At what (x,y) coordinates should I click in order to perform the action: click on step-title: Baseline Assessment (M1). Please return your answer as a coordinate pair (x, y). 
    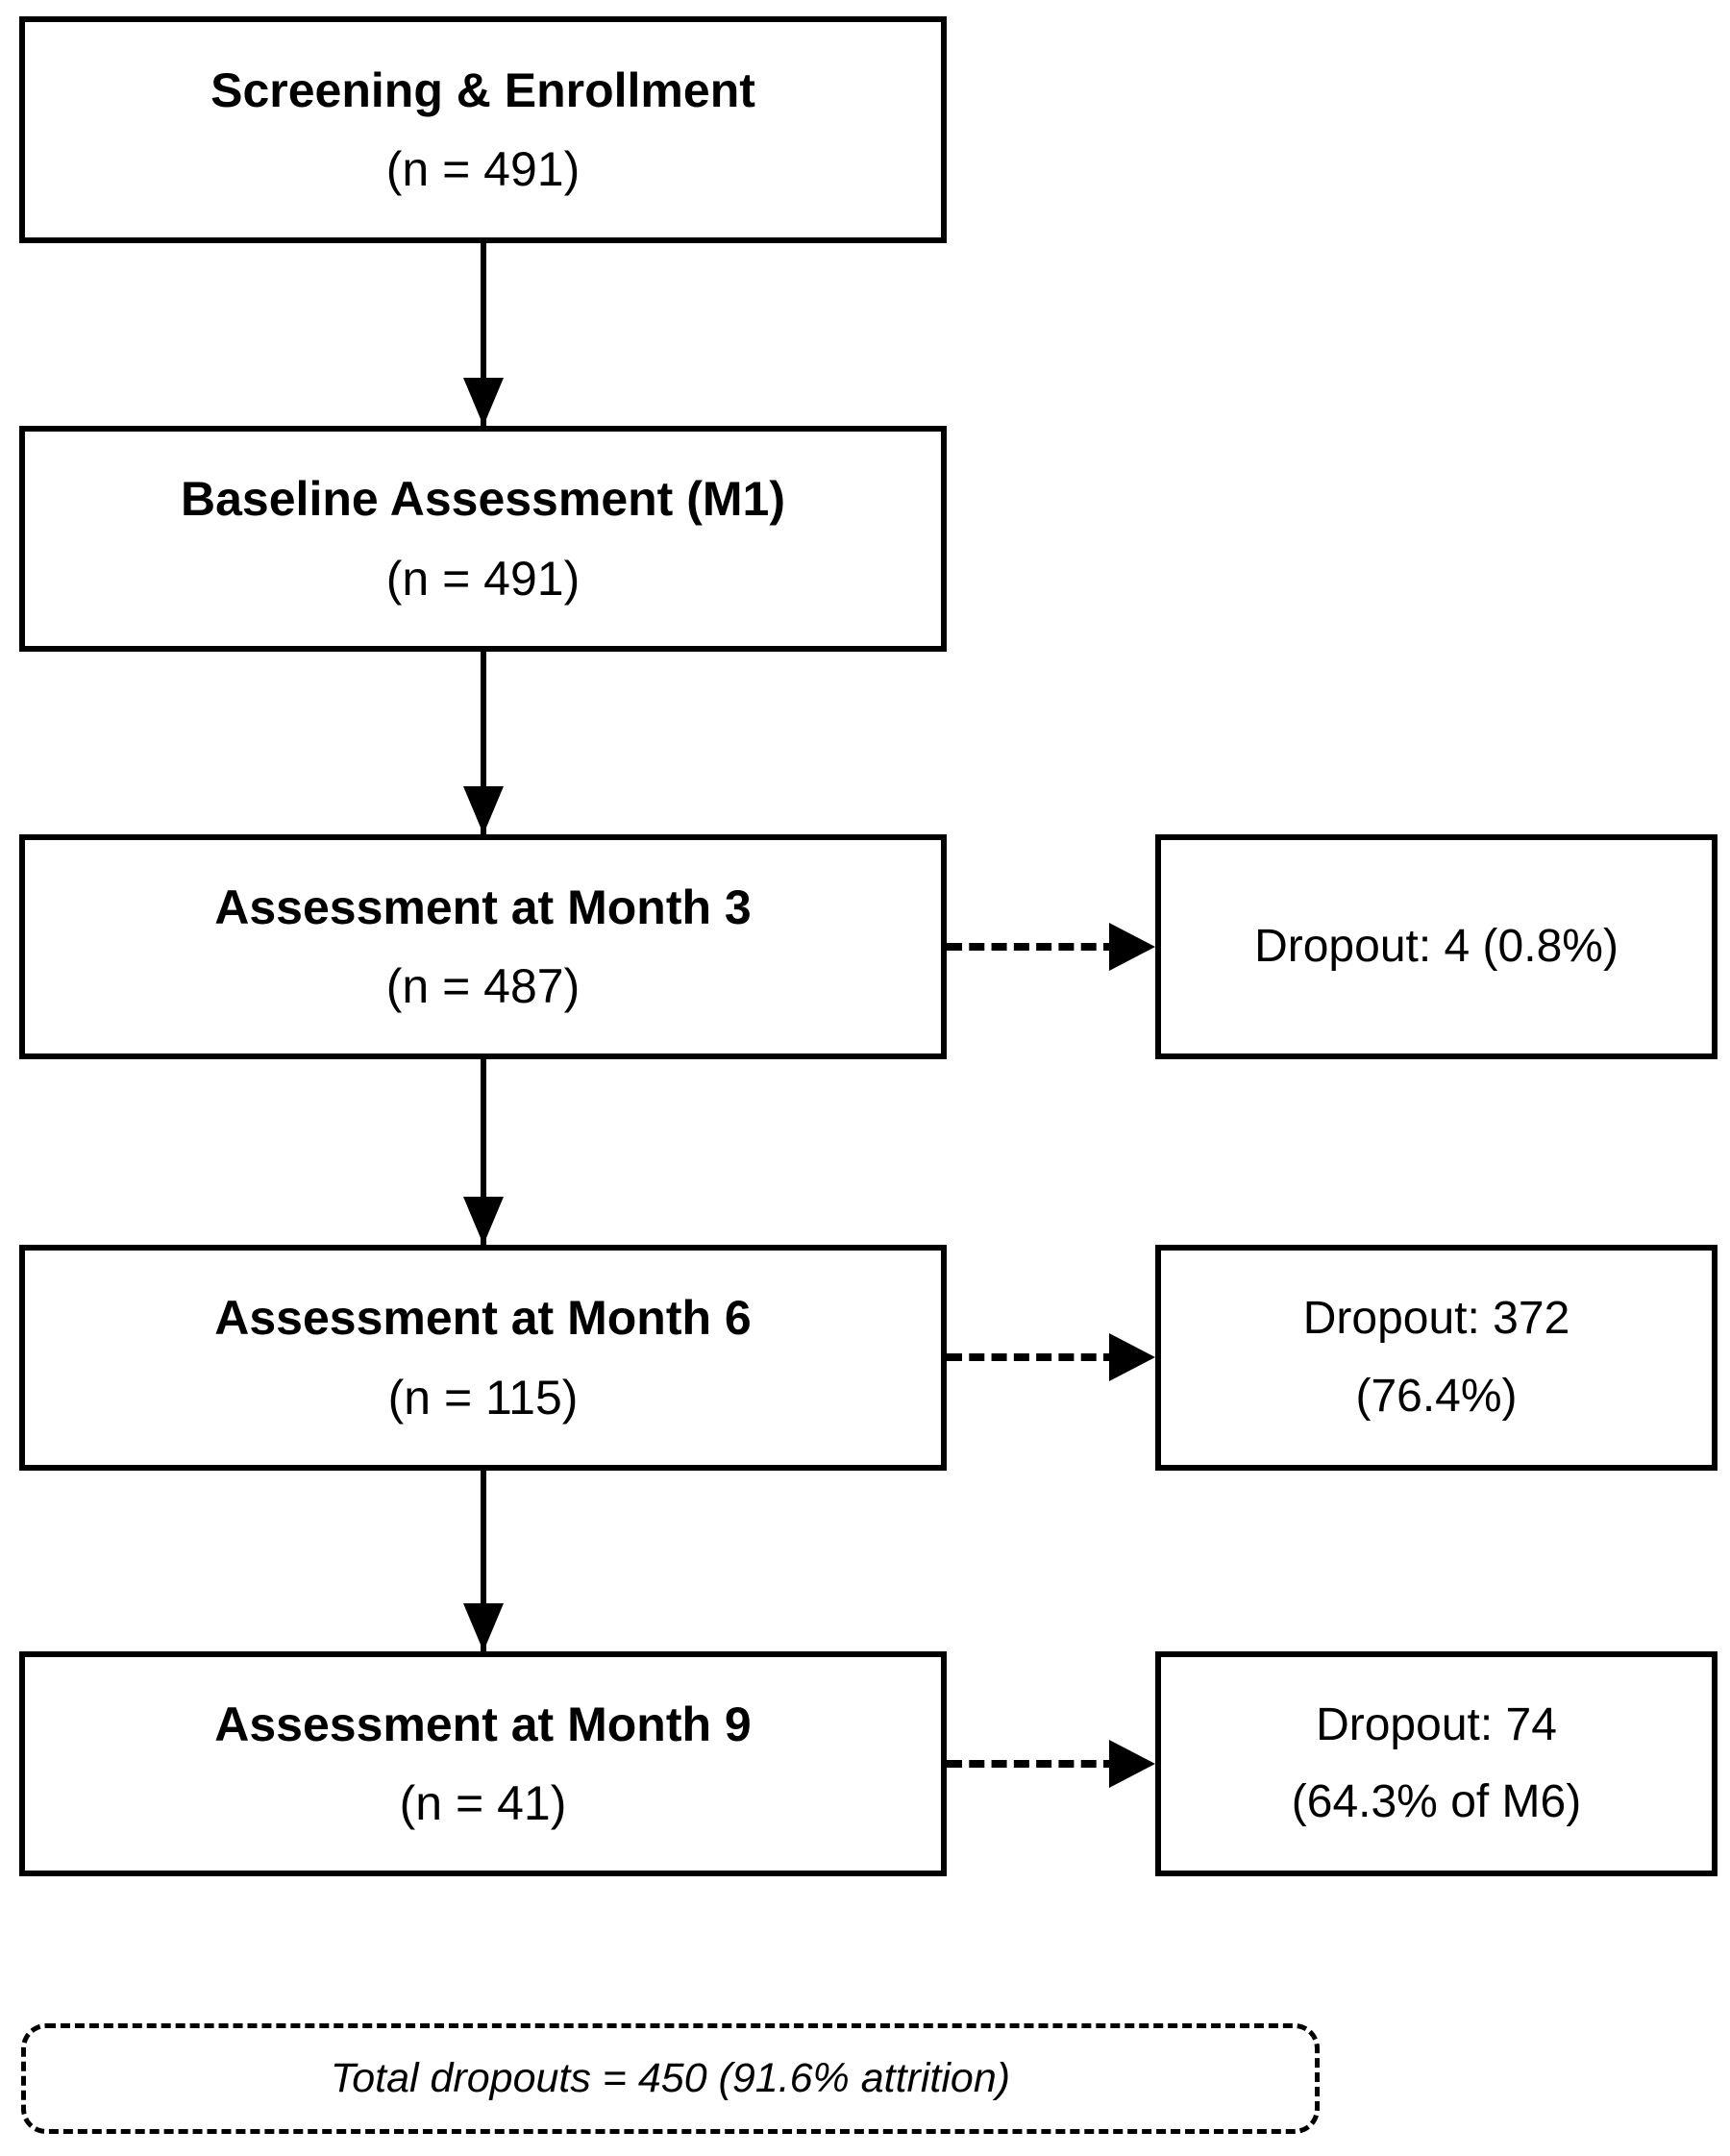
    Looking at the image, I should click on (483, 499).